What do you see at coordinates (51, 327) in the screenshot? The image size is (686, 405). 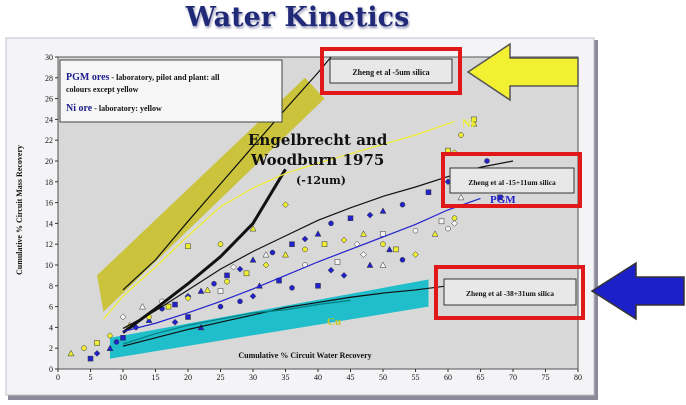 I see `y-tick-label: 4` at bounding box center [51, 327].